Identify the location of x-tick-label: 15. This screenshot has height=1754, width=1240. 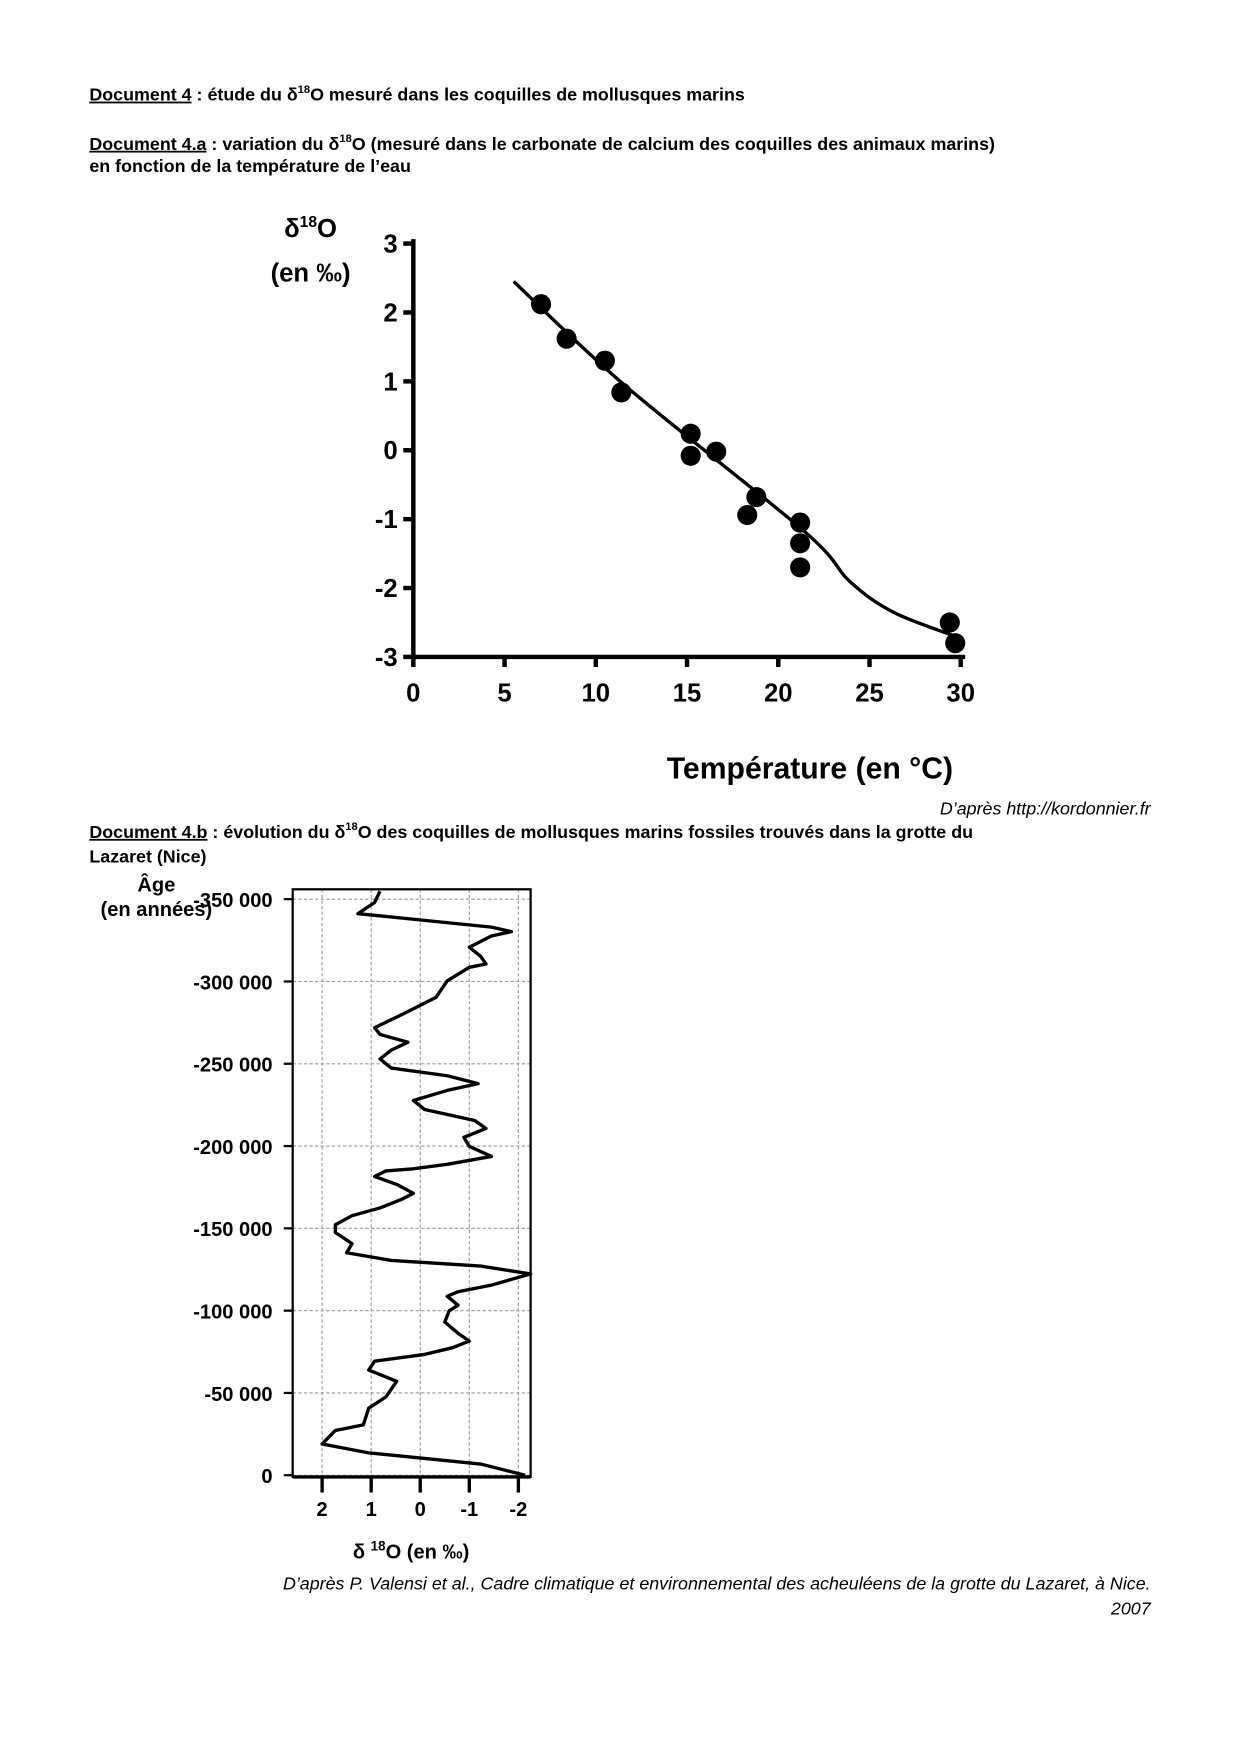
(687, 694).